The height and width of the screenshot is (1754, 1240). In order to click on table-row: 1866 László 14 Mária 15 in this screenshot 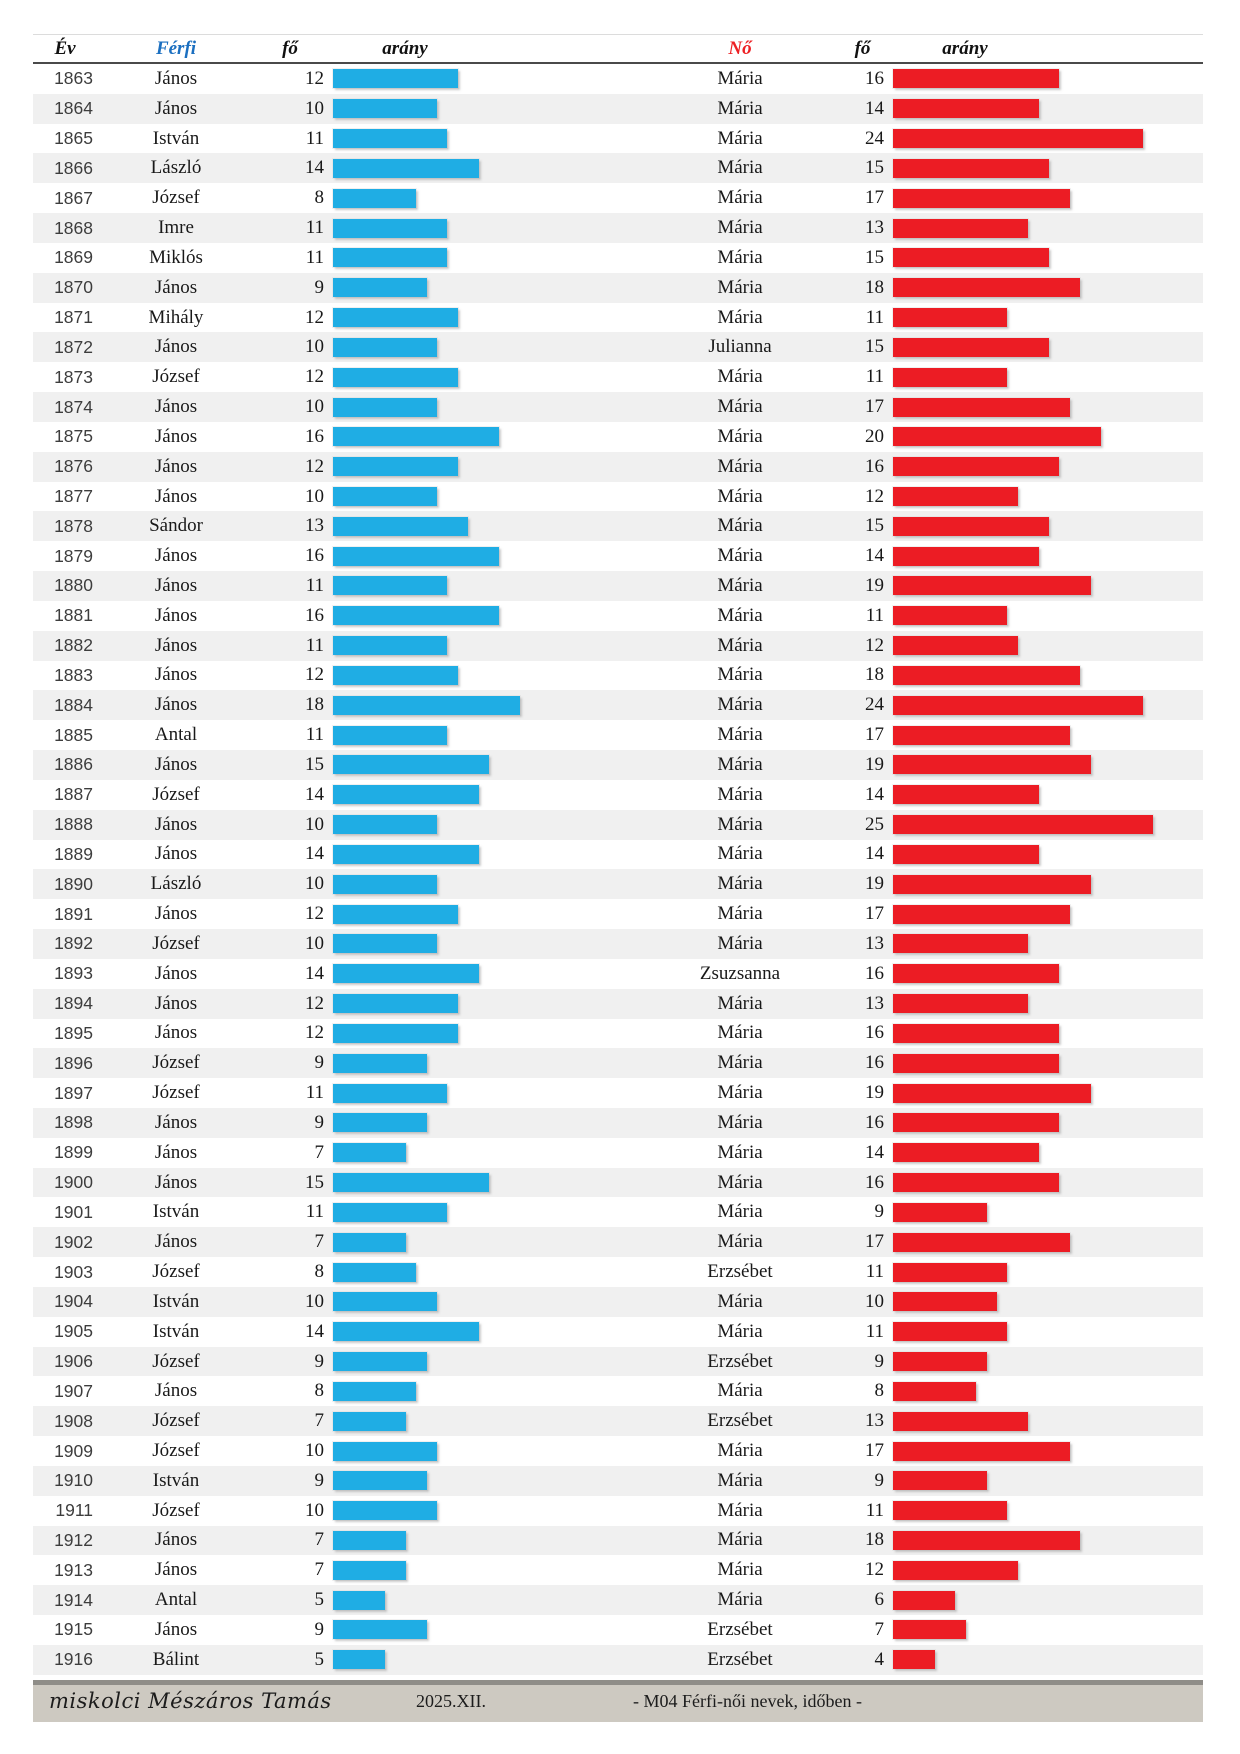, I will do `click(618, 168)`.